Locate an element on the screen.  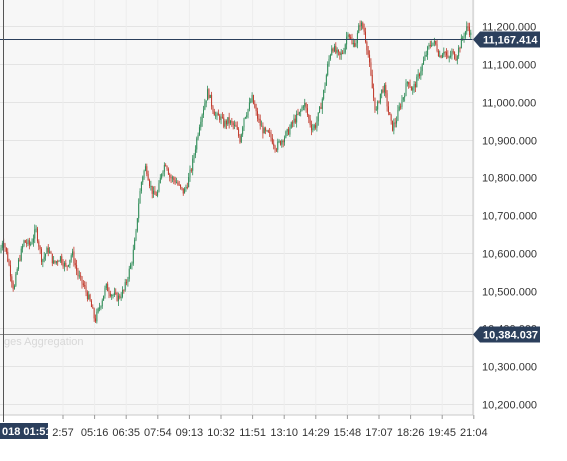
x-tick-label: 10:32 is located at coordinates (221, 433).